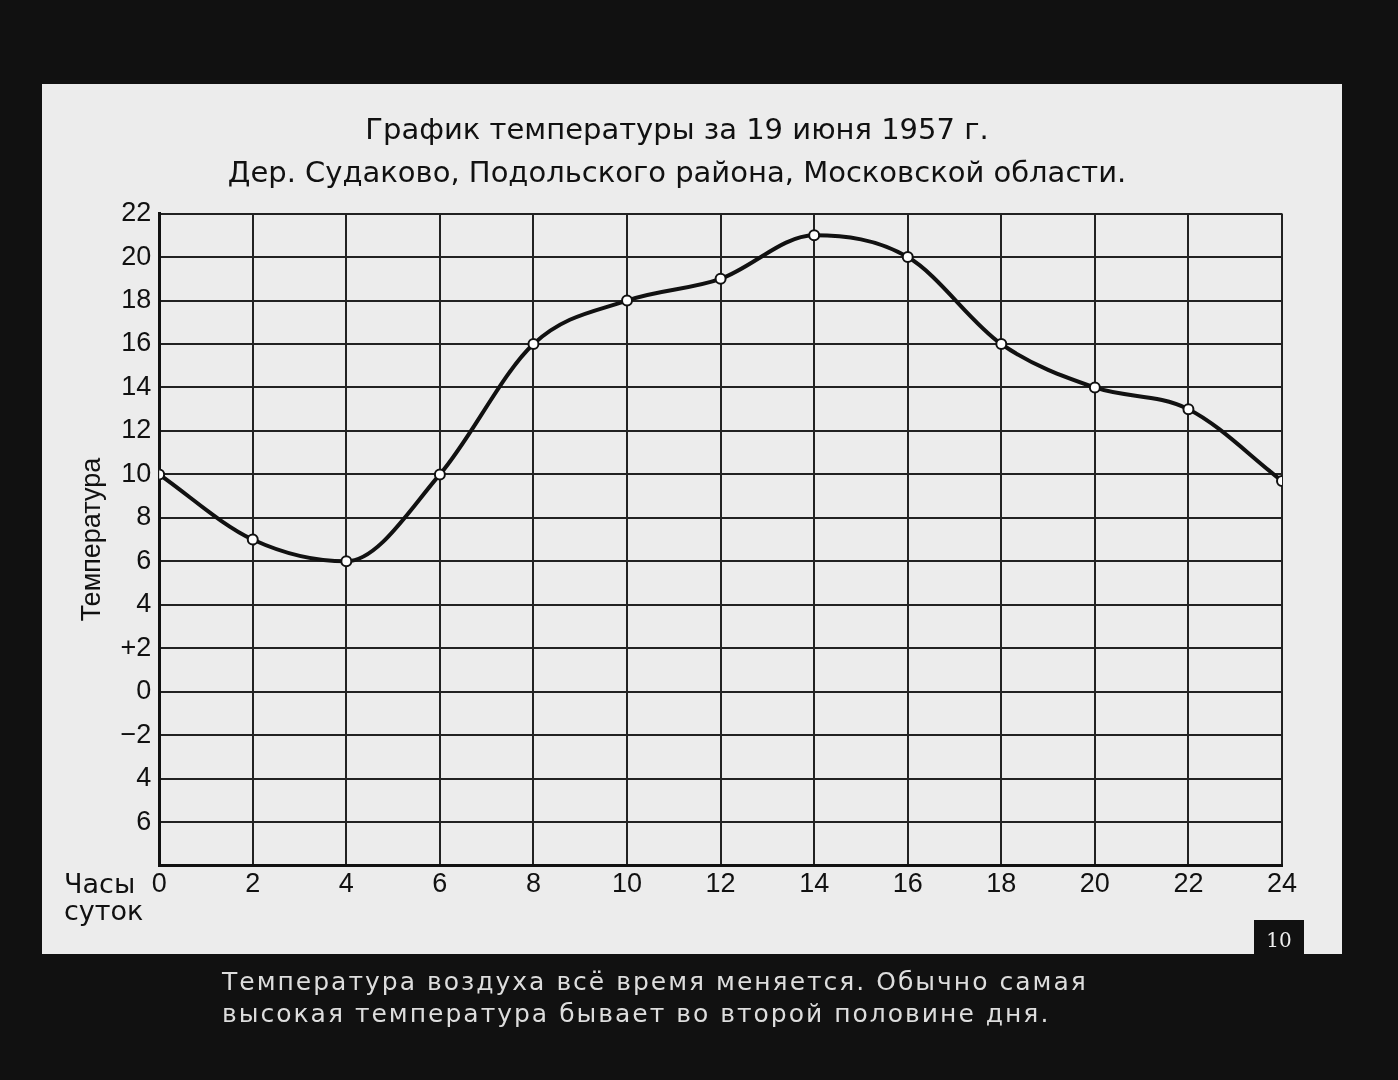 This screenshot has width=1398, height=1080. Describe the element at coordinates (814, 883) in the screenshot. I see `x-tick-label: 14` at that location.